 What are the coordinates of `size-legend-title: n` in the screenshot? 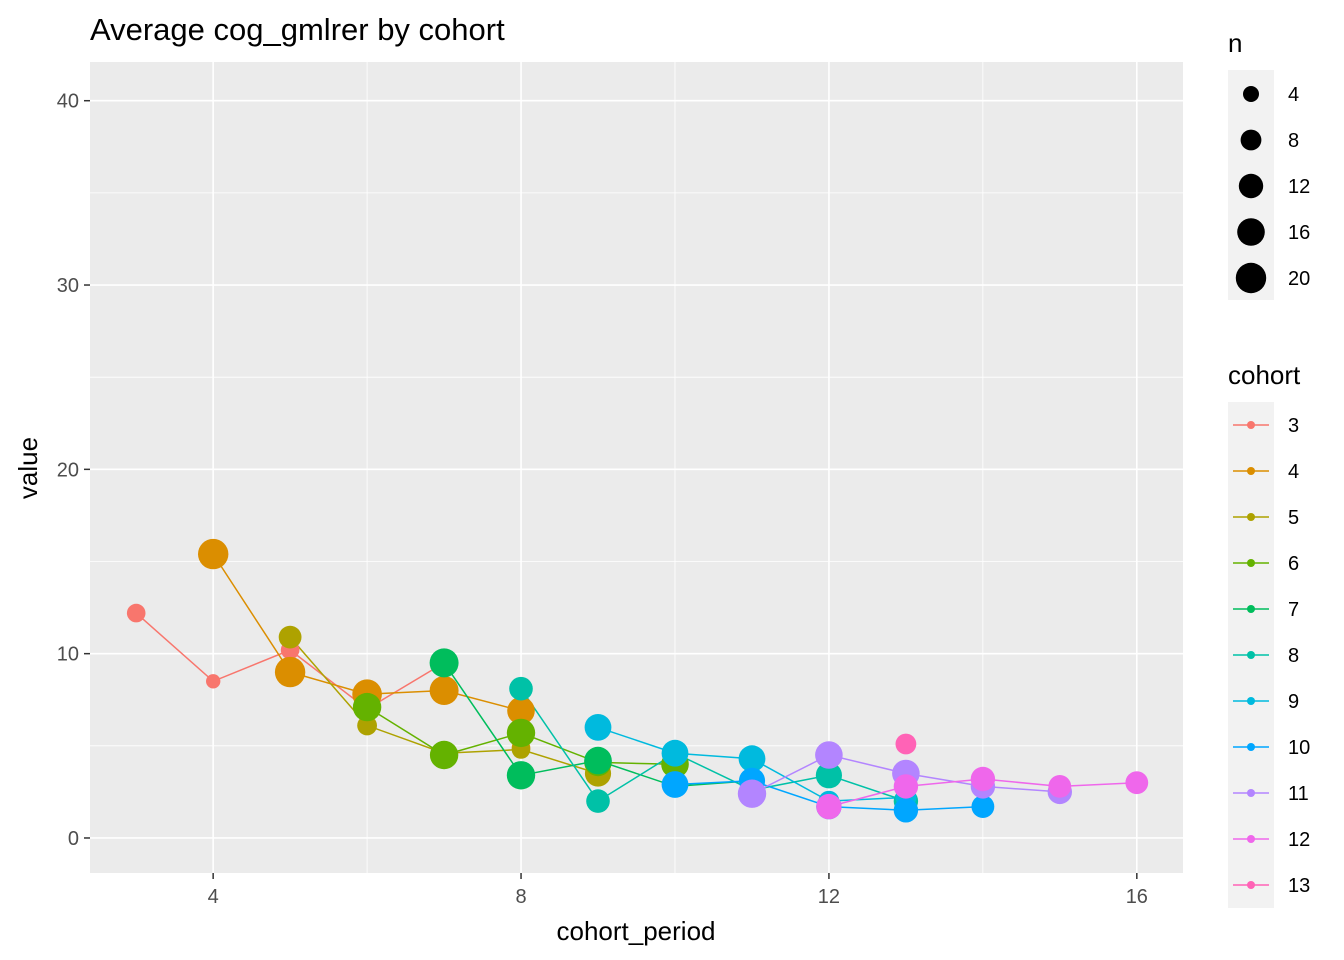 It's located at (1235, 43).